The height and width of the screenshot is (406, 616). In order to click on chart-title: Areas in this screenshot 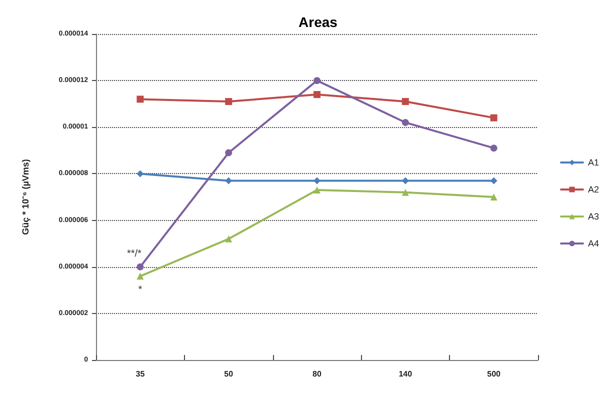, I will do `click(318, 22)`.